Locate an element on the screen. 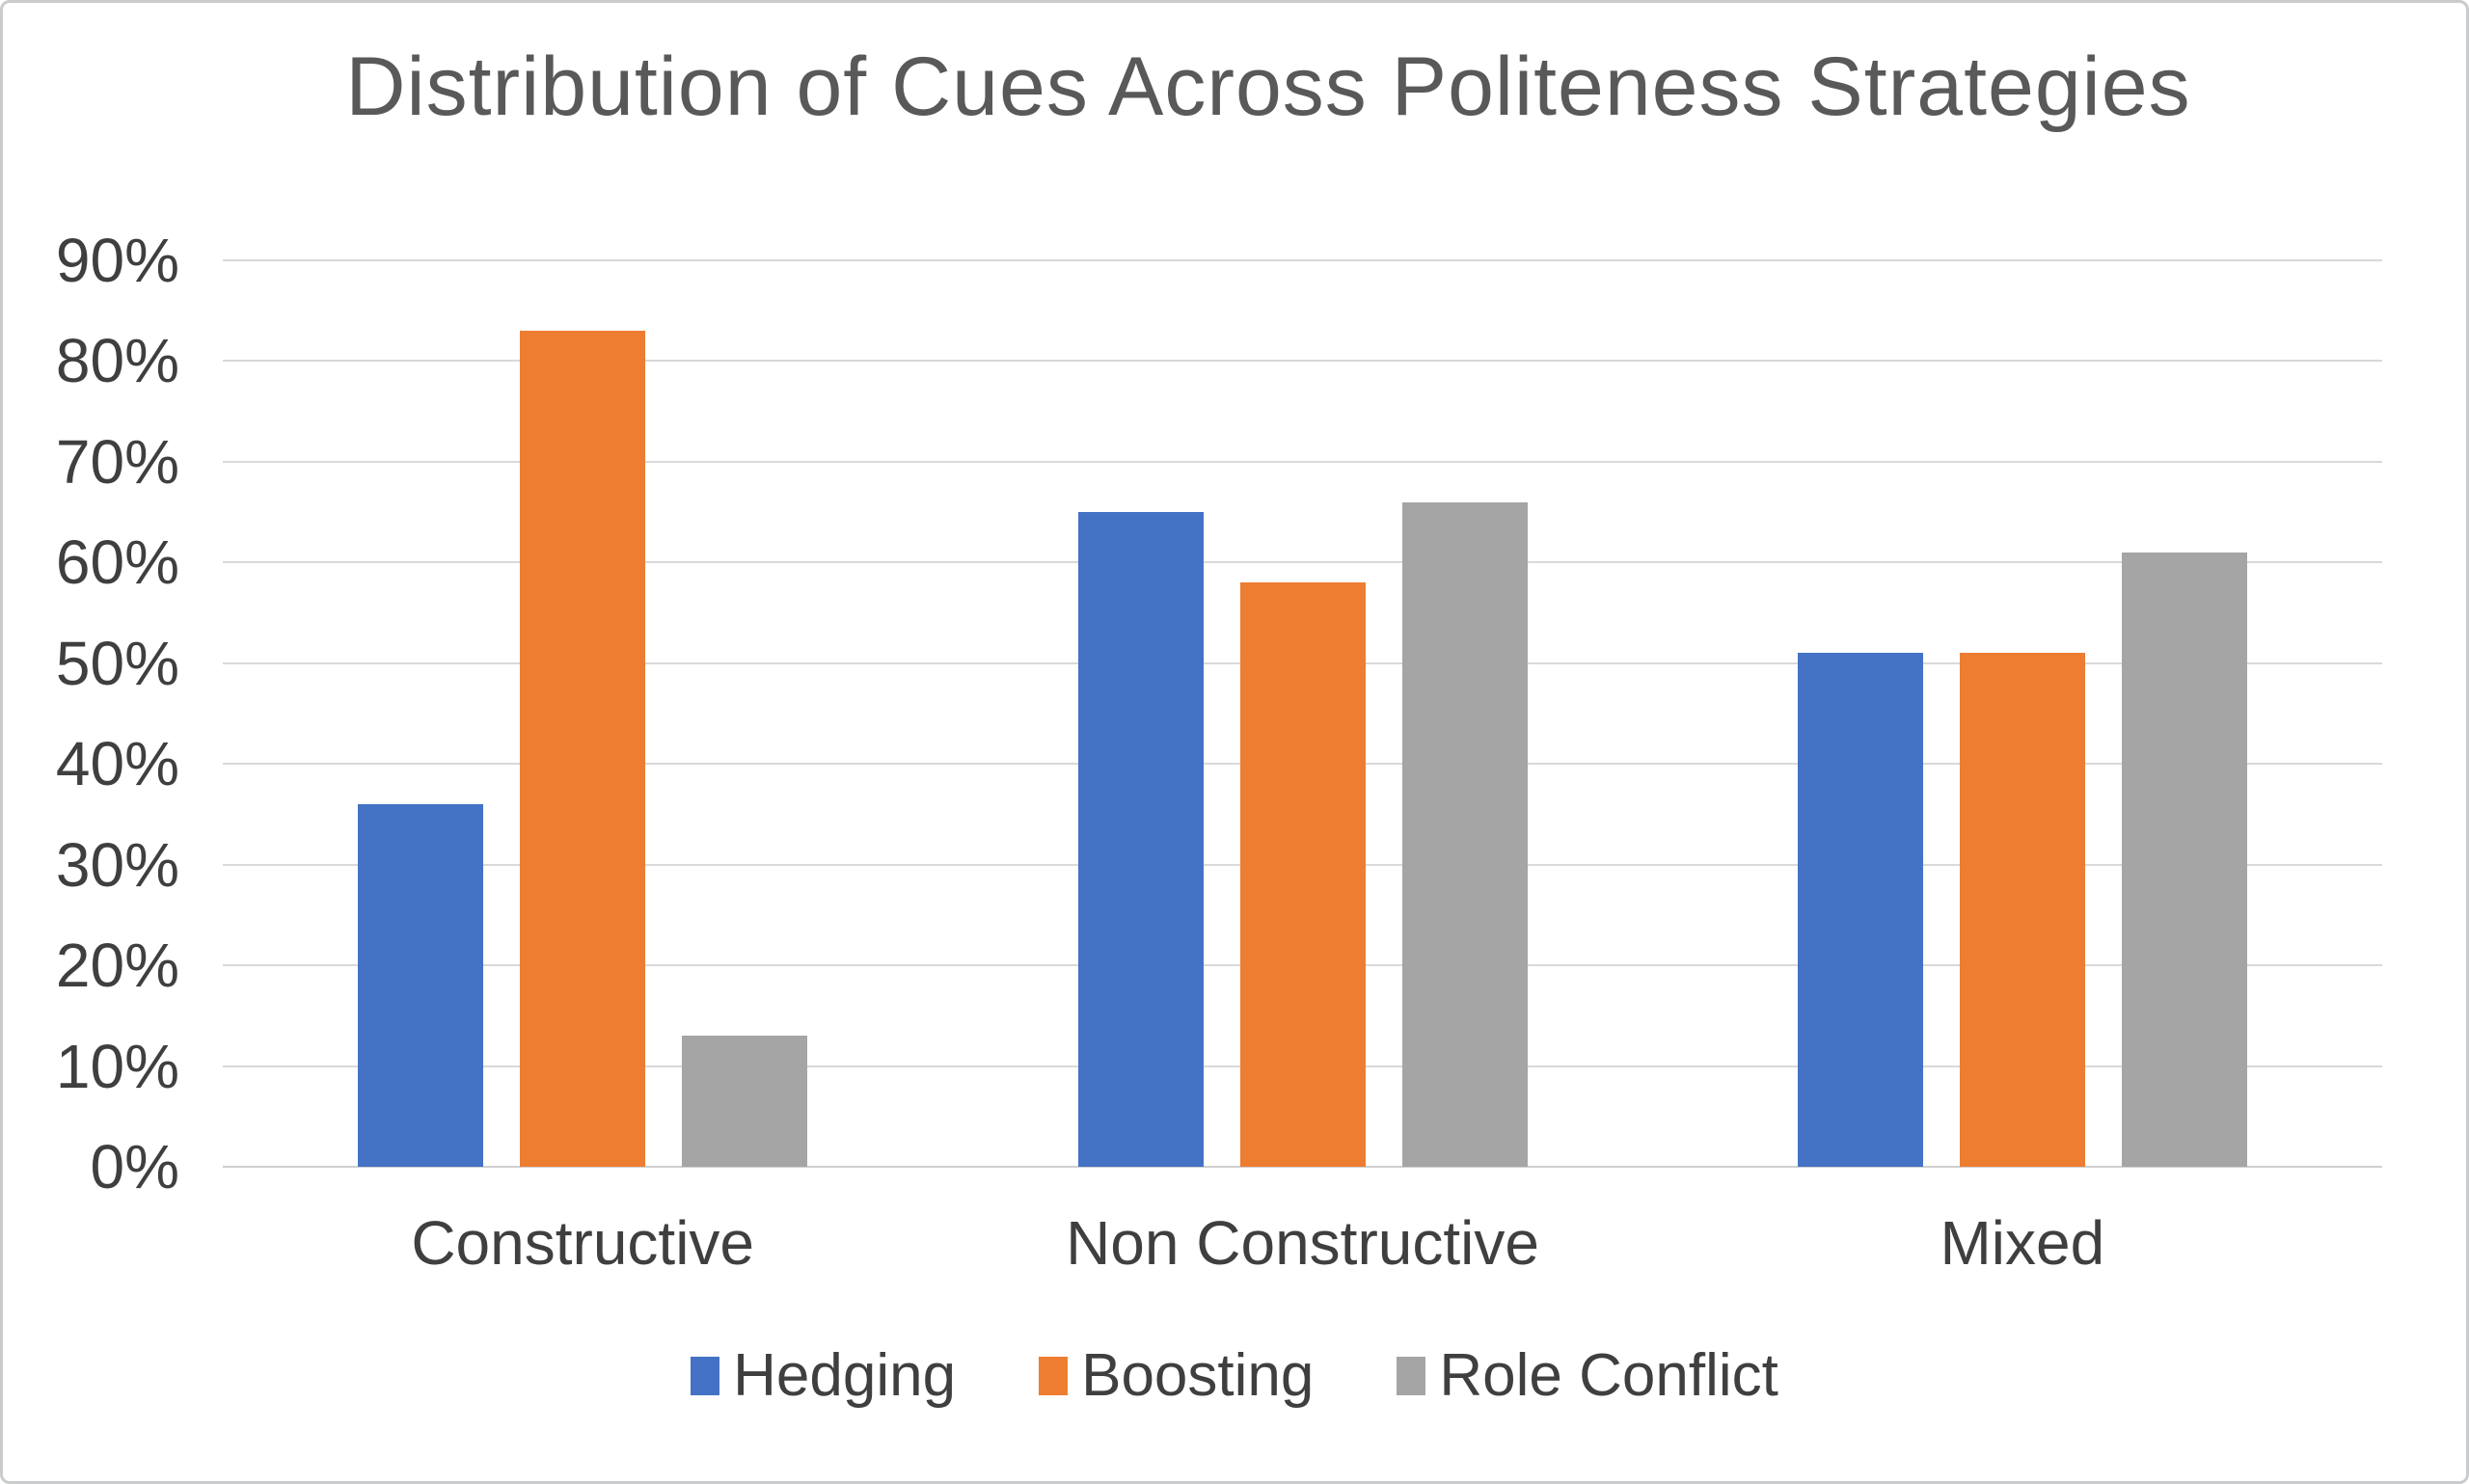  legend-label: Hedging is located at coordinates (845, 1375).